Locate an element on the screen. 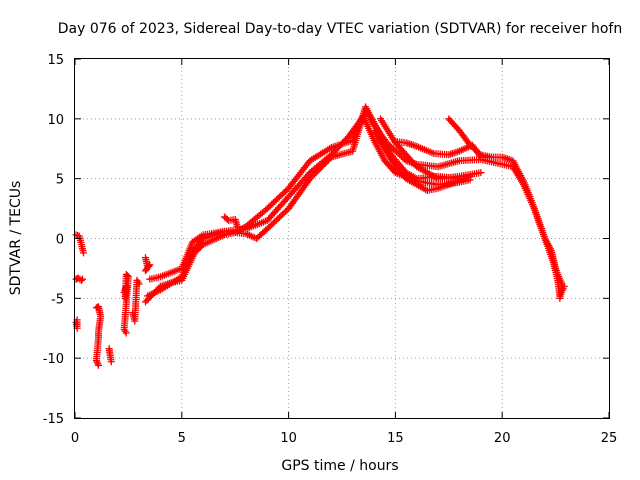 Image resolution: width=640 pixels, height=480 pixels. y-axis-label: SDTVAR / TECUs is located at coordinates (16, 238).